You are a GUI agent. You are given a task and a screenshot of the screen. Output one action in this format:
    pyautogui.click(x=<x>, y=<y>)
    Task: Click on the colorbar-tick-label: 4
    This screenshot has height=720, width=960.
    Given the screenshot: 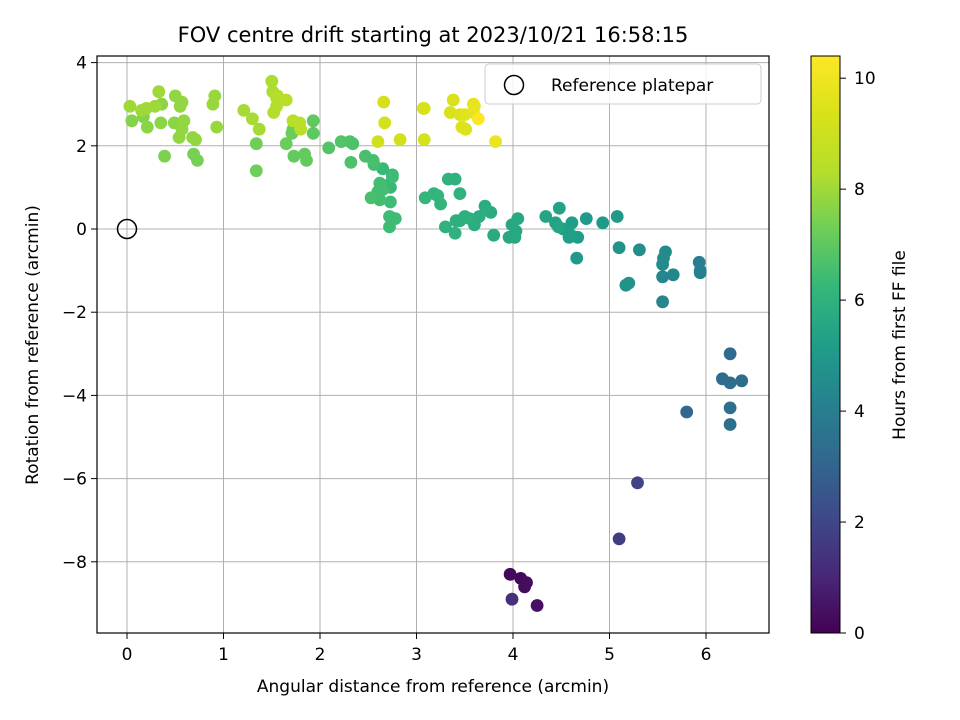 What is the action you would take?
    pyautogui.click(x=859, y=412)
    